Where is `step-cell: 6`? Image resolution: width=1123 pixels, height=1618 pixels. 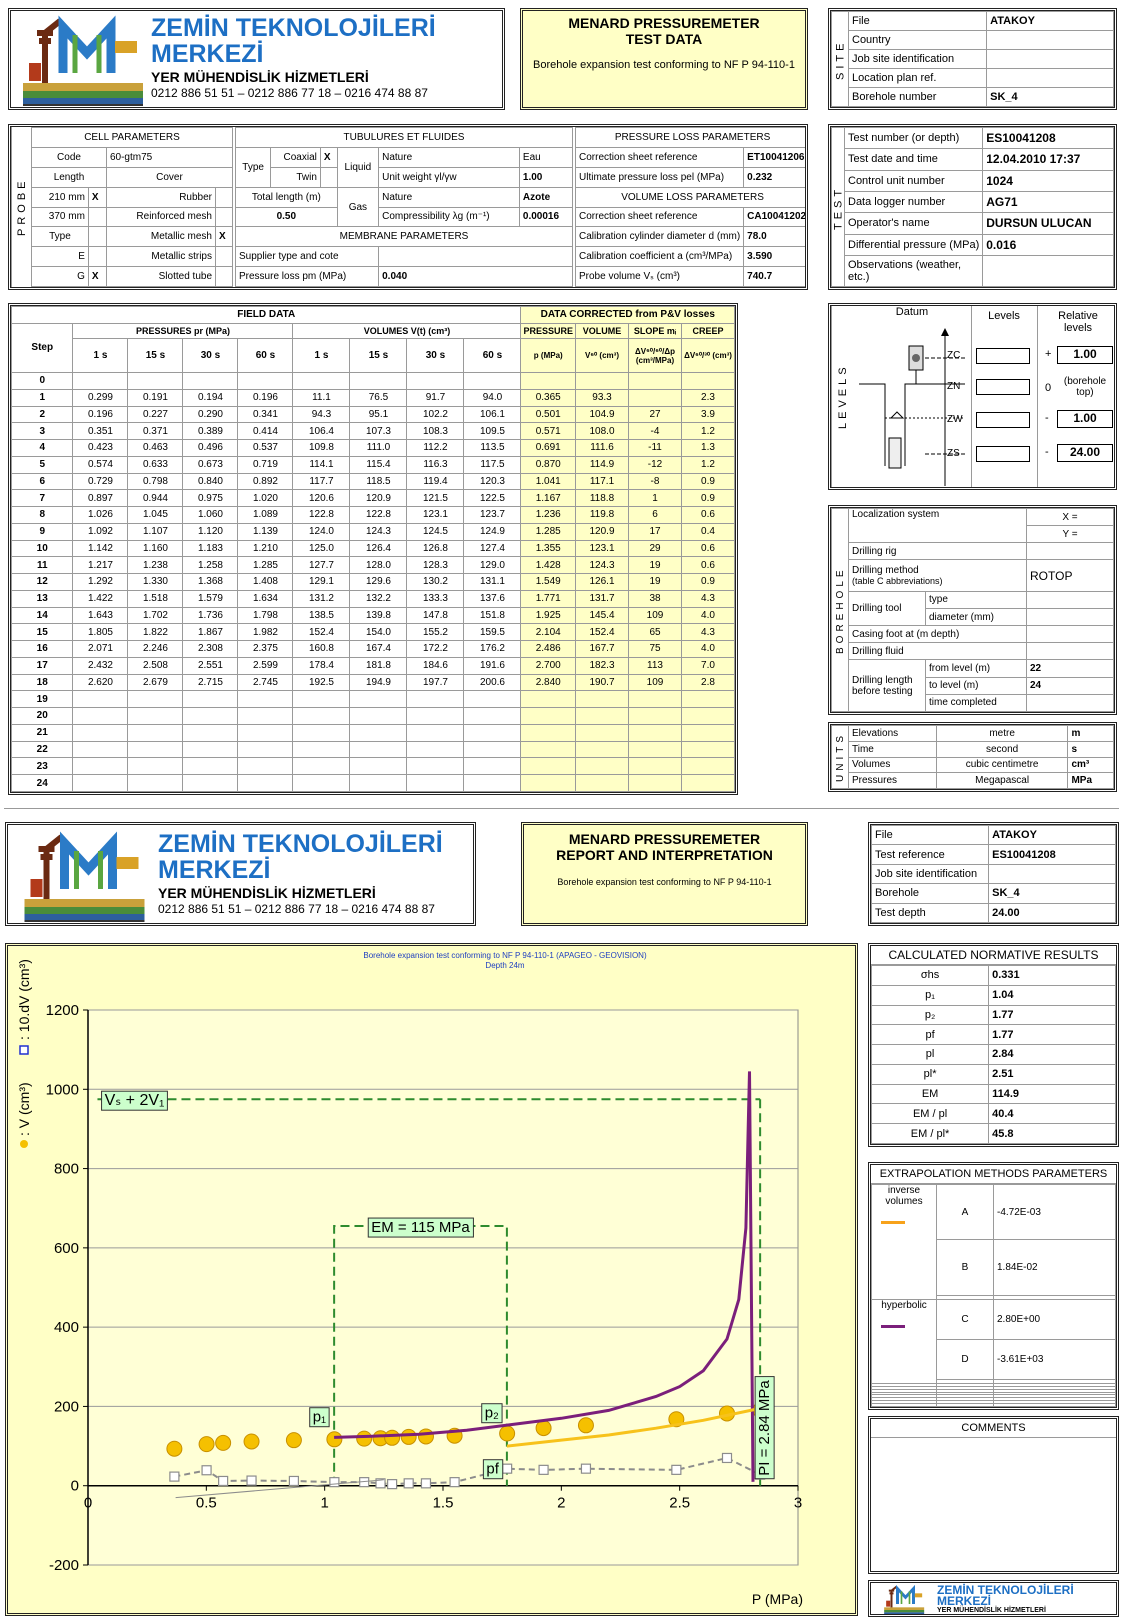 step-cell: 6 is located at coordinates (42, 481).